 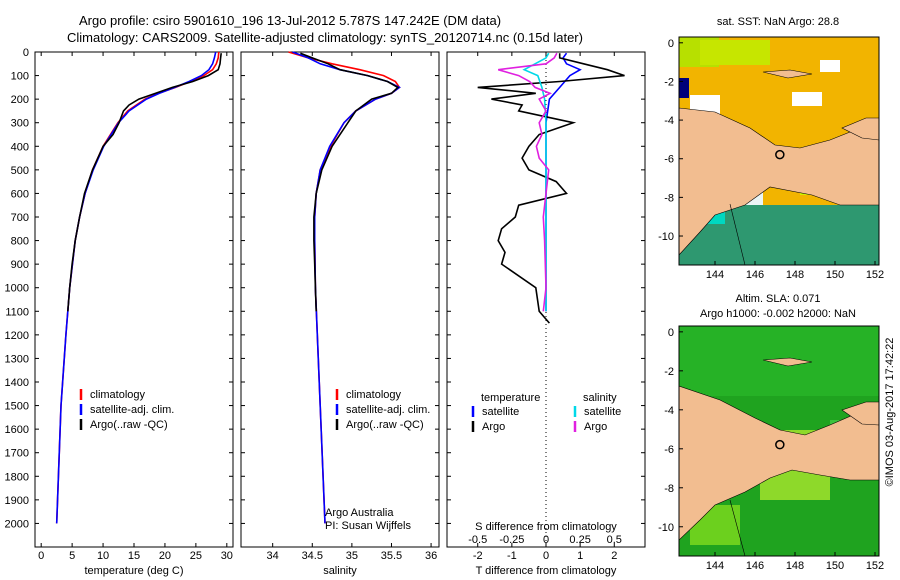 What do you see at coordinates (20, 171) in the screenshot?
I see `y-tick-label: 500` at bounding box center [20, 171].